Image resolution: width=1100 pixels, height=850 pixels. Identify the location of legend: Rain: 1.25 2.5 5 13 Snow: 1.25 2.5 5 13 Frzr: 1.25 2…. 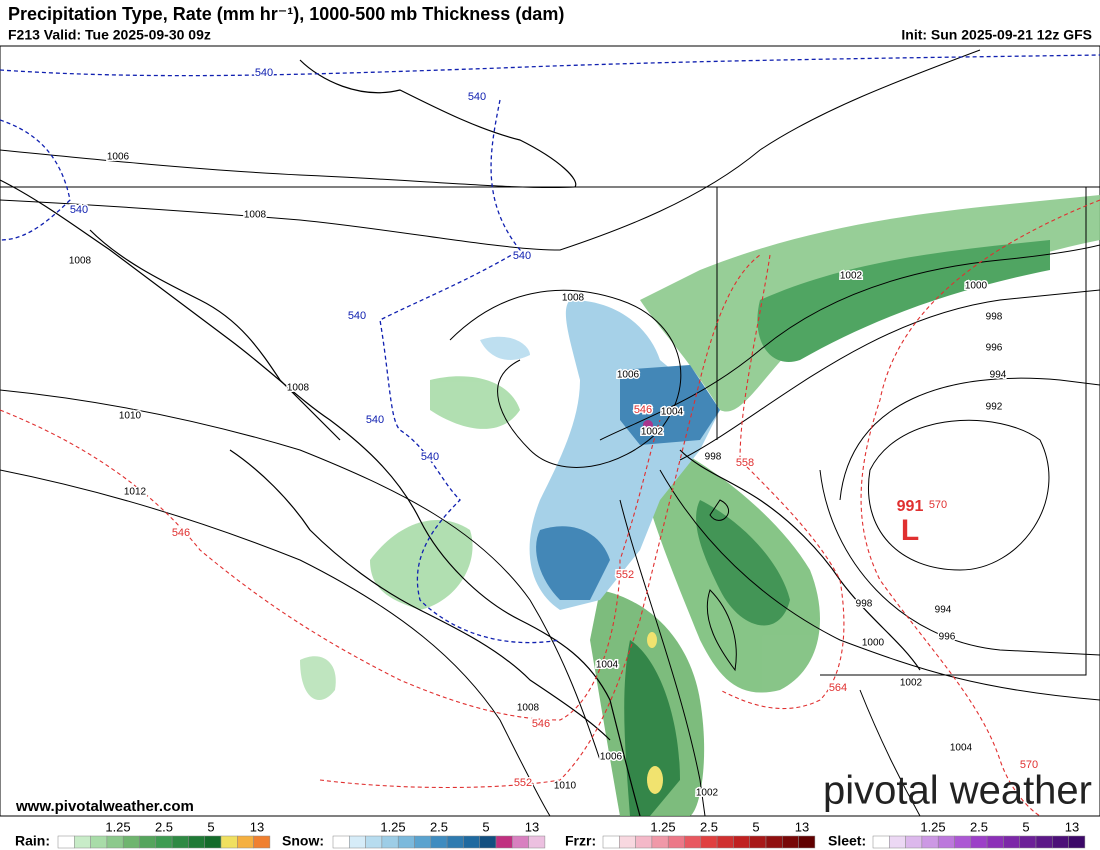
(550, 834).